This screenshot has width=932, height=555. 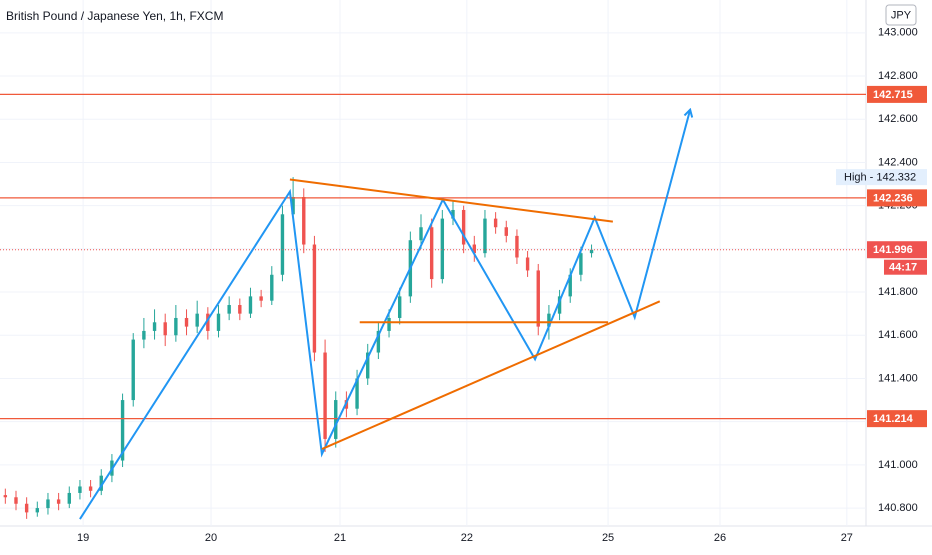 What do you see at coordinates (898, 119) in the screenshot?
I see `y-tick-label: 142.600` at bounding box center [898, 119].